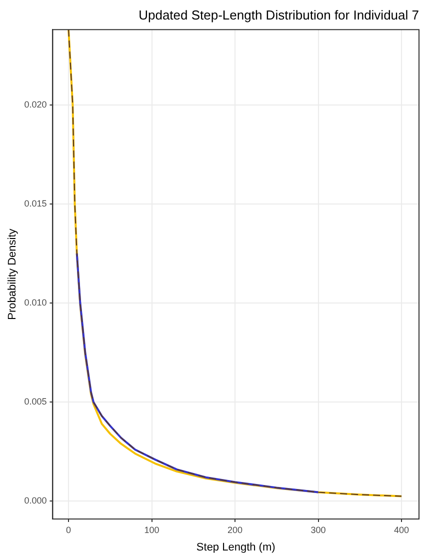 The width and height of the screenshot is (425, 558). Describe the element at coordinates (35, 303) in the screenshot. I see `y-tick-label: 0.010` at that location.